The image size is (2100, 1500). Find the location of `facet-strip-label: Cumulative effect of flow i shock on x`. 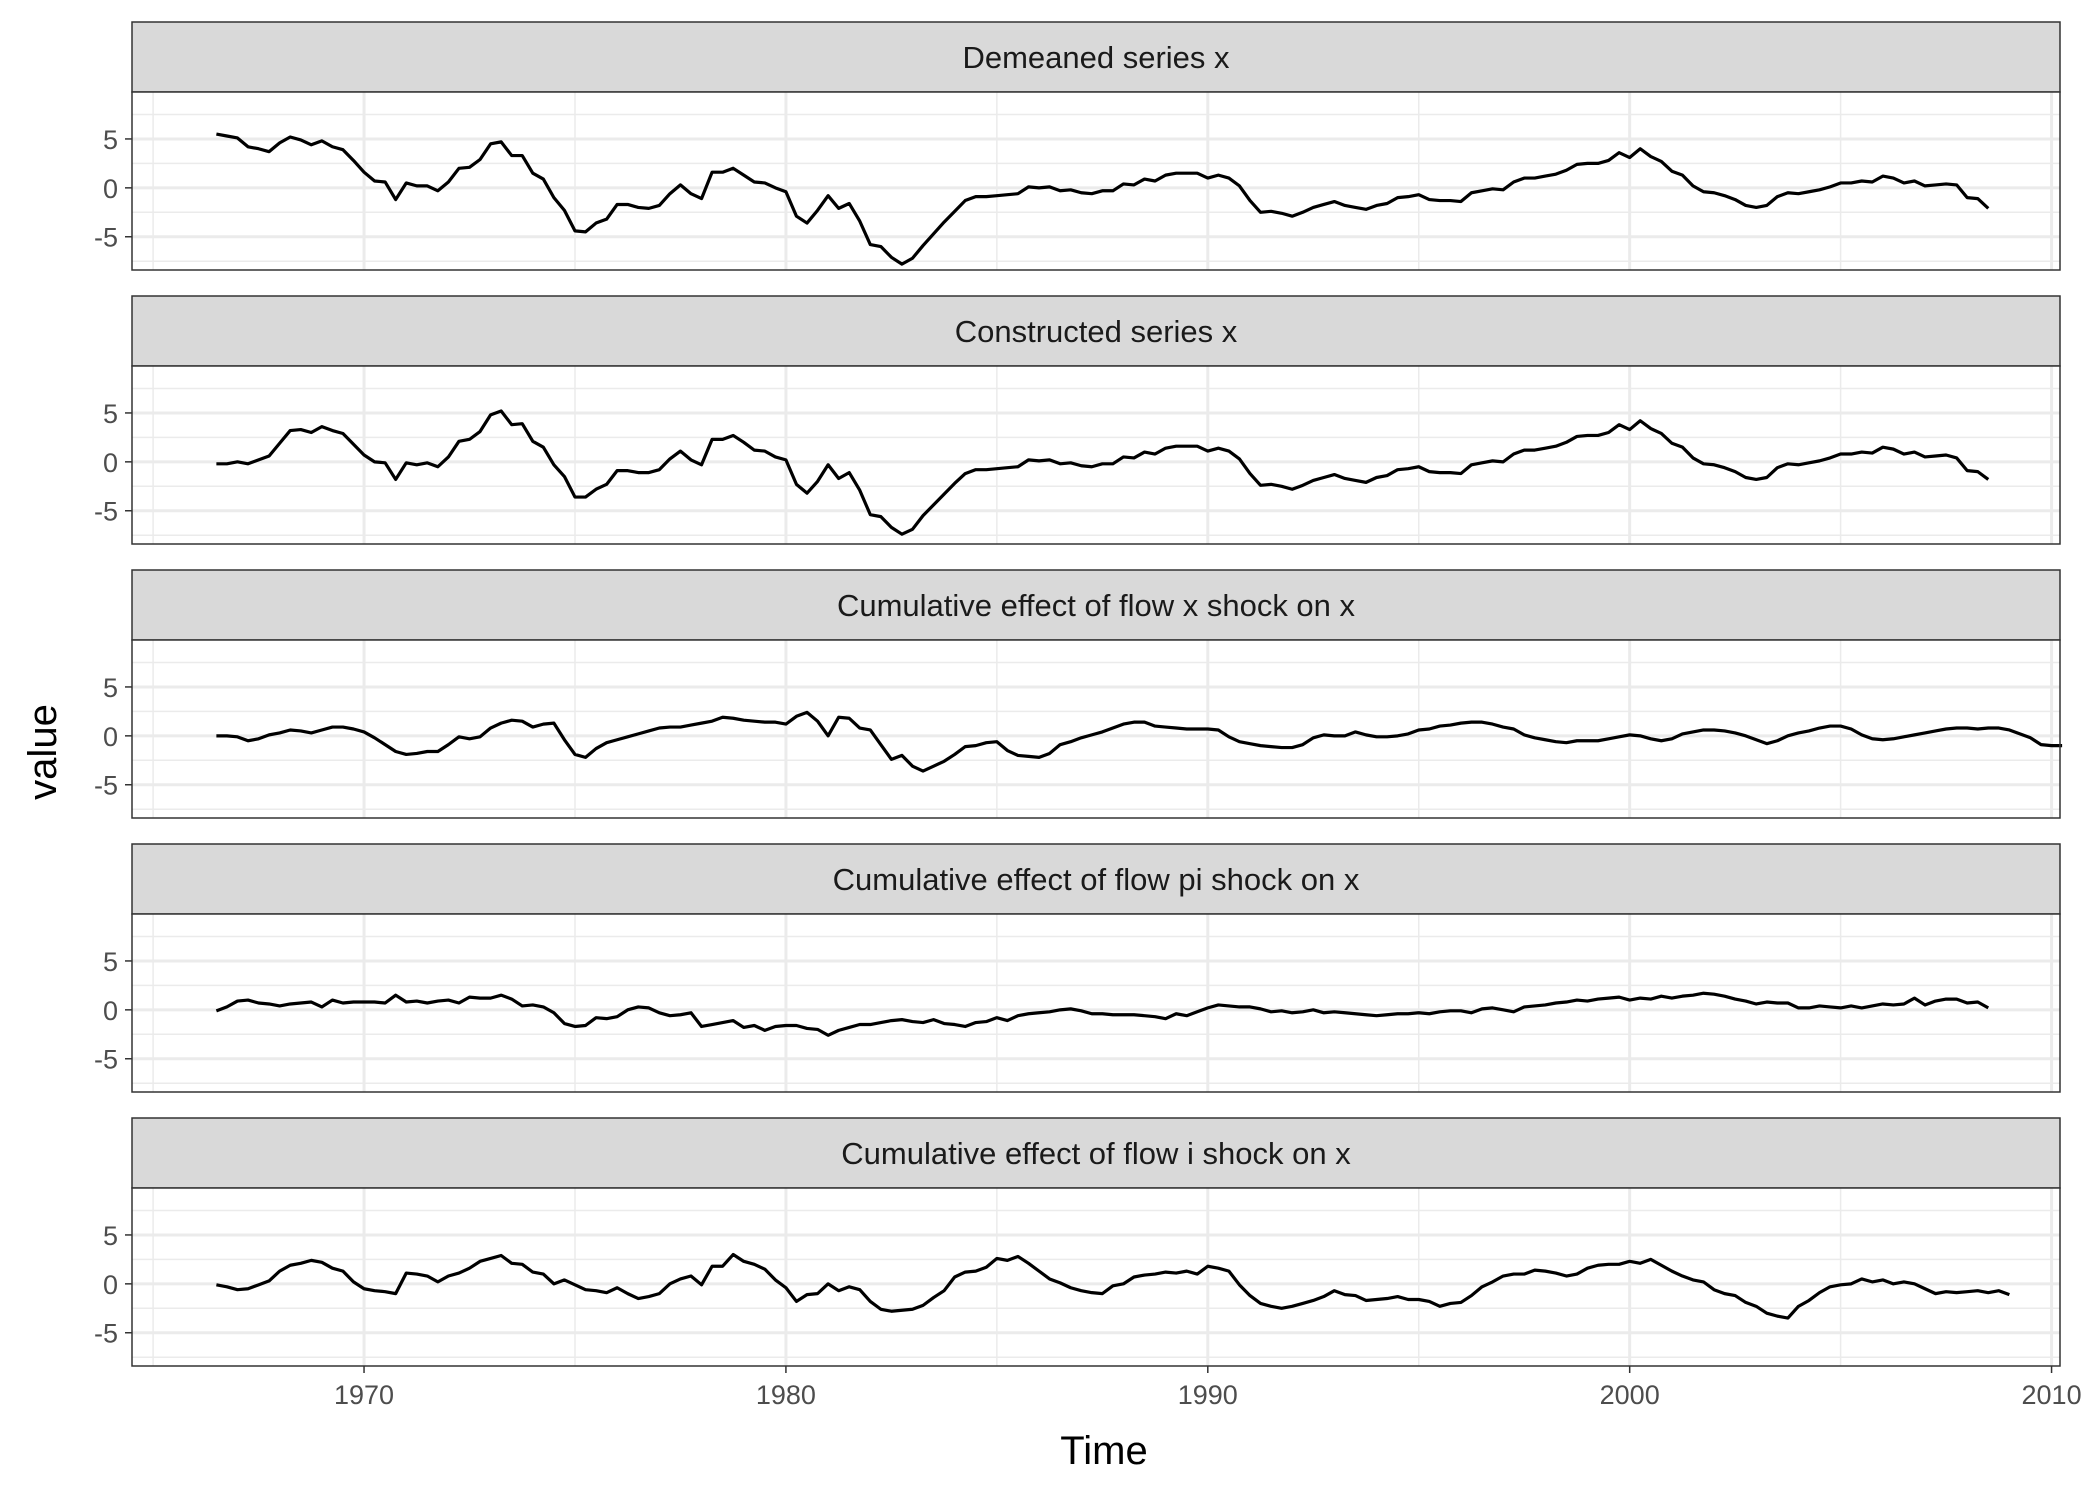

facet-strip-label: Cumulative effect of flow i shock on x is located at coordinates (1096, 1153).